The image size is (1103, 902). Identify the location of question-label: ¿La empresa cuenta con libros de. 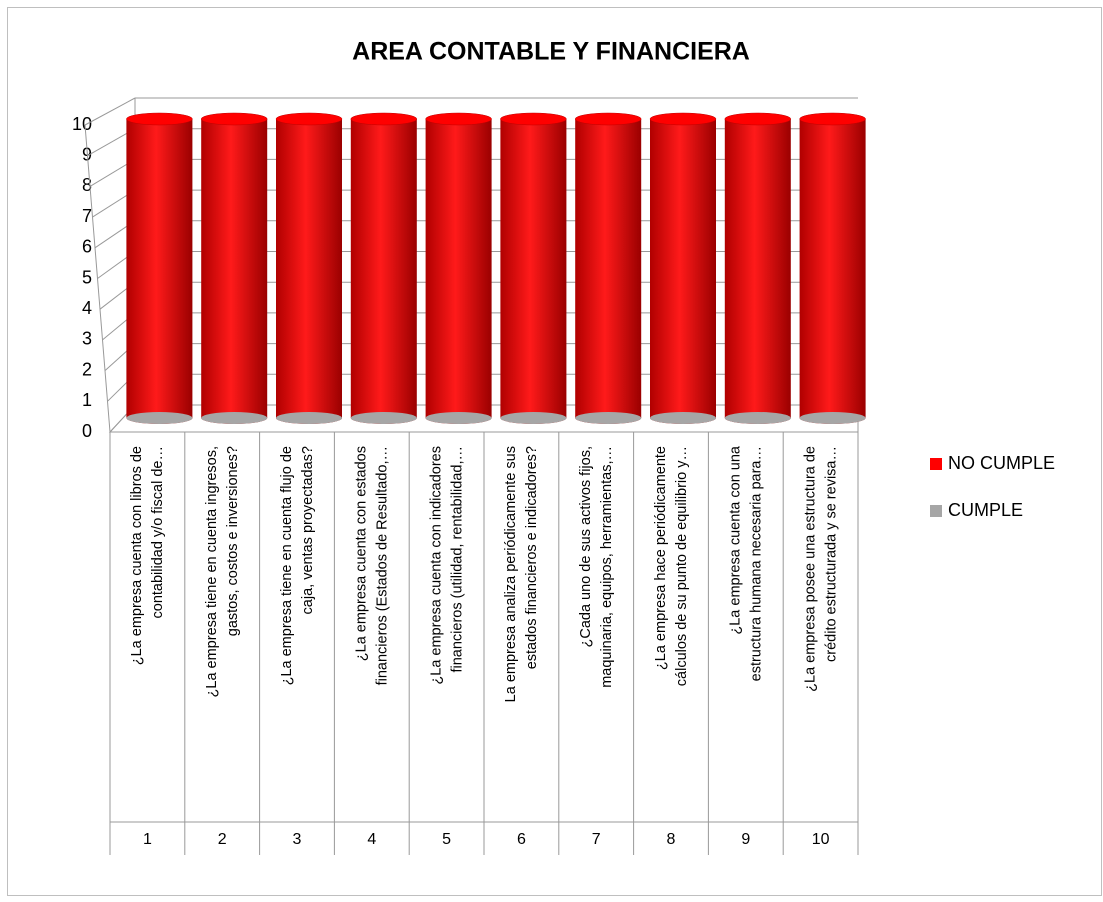
(137, 555).